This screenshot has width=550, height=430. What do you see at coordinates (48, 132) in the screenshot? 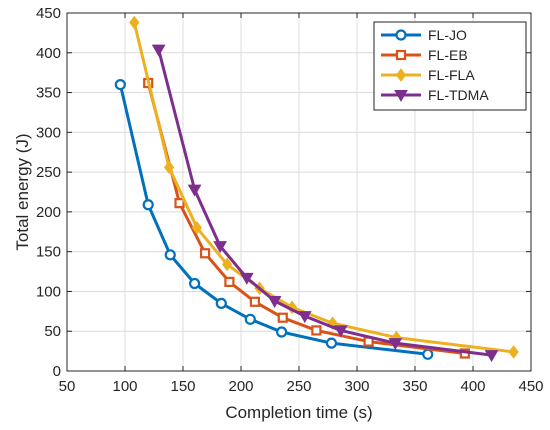
I see `y-tick-label: 300` at bounding box center [48, 132].